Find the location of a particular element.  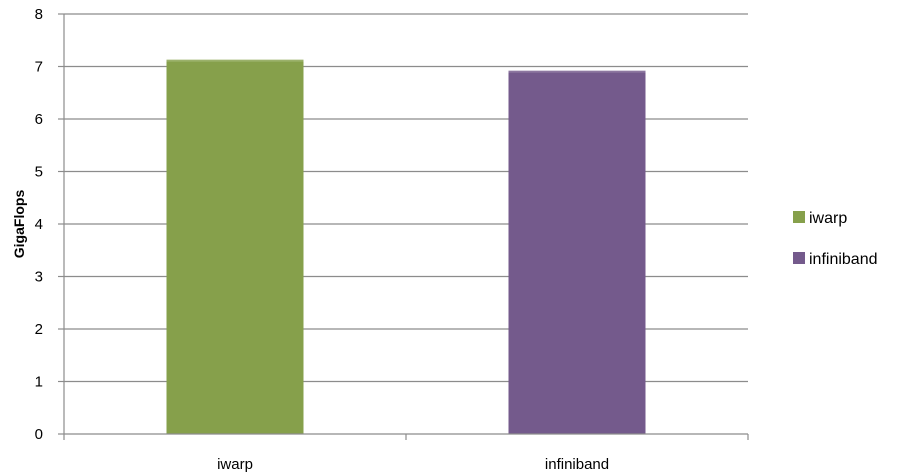

y-tick-labels: 0 1 2 3 4 5 6 7 8 is located at coordinates (39, 224).